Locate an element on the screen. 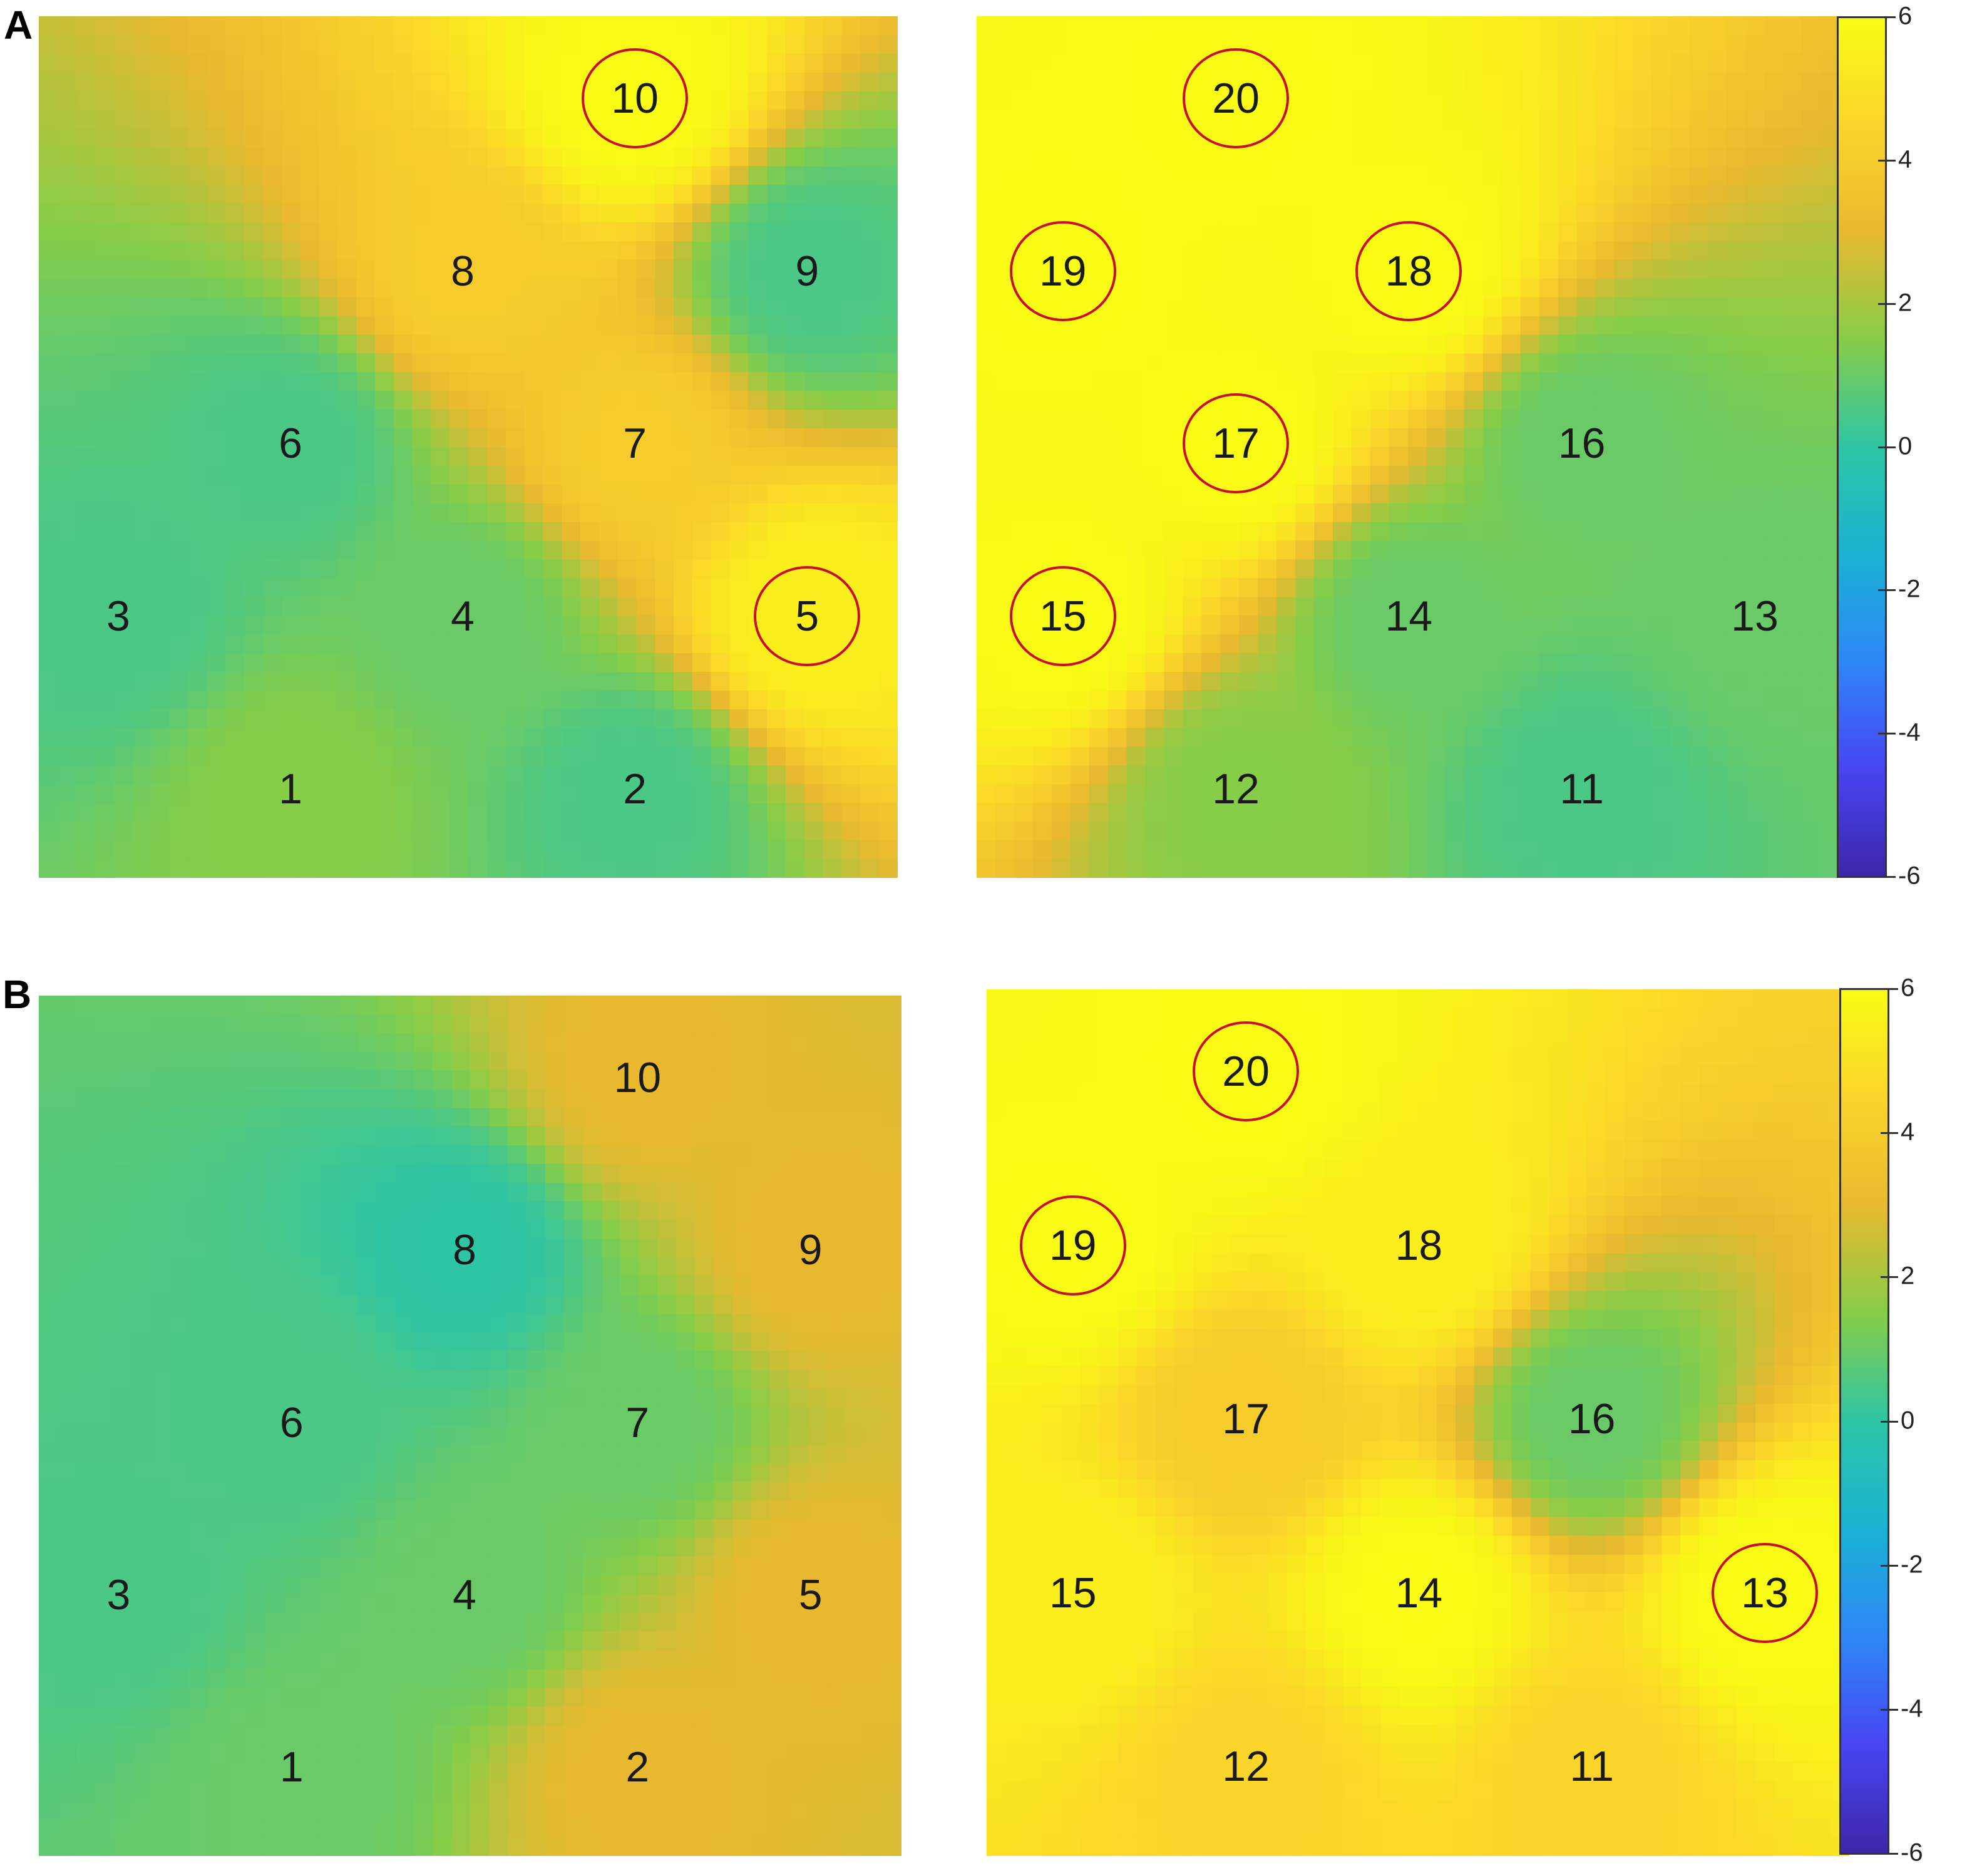 The image size is (1972, 1876). electrode-label: 2 is located at coordinates (635, 789).